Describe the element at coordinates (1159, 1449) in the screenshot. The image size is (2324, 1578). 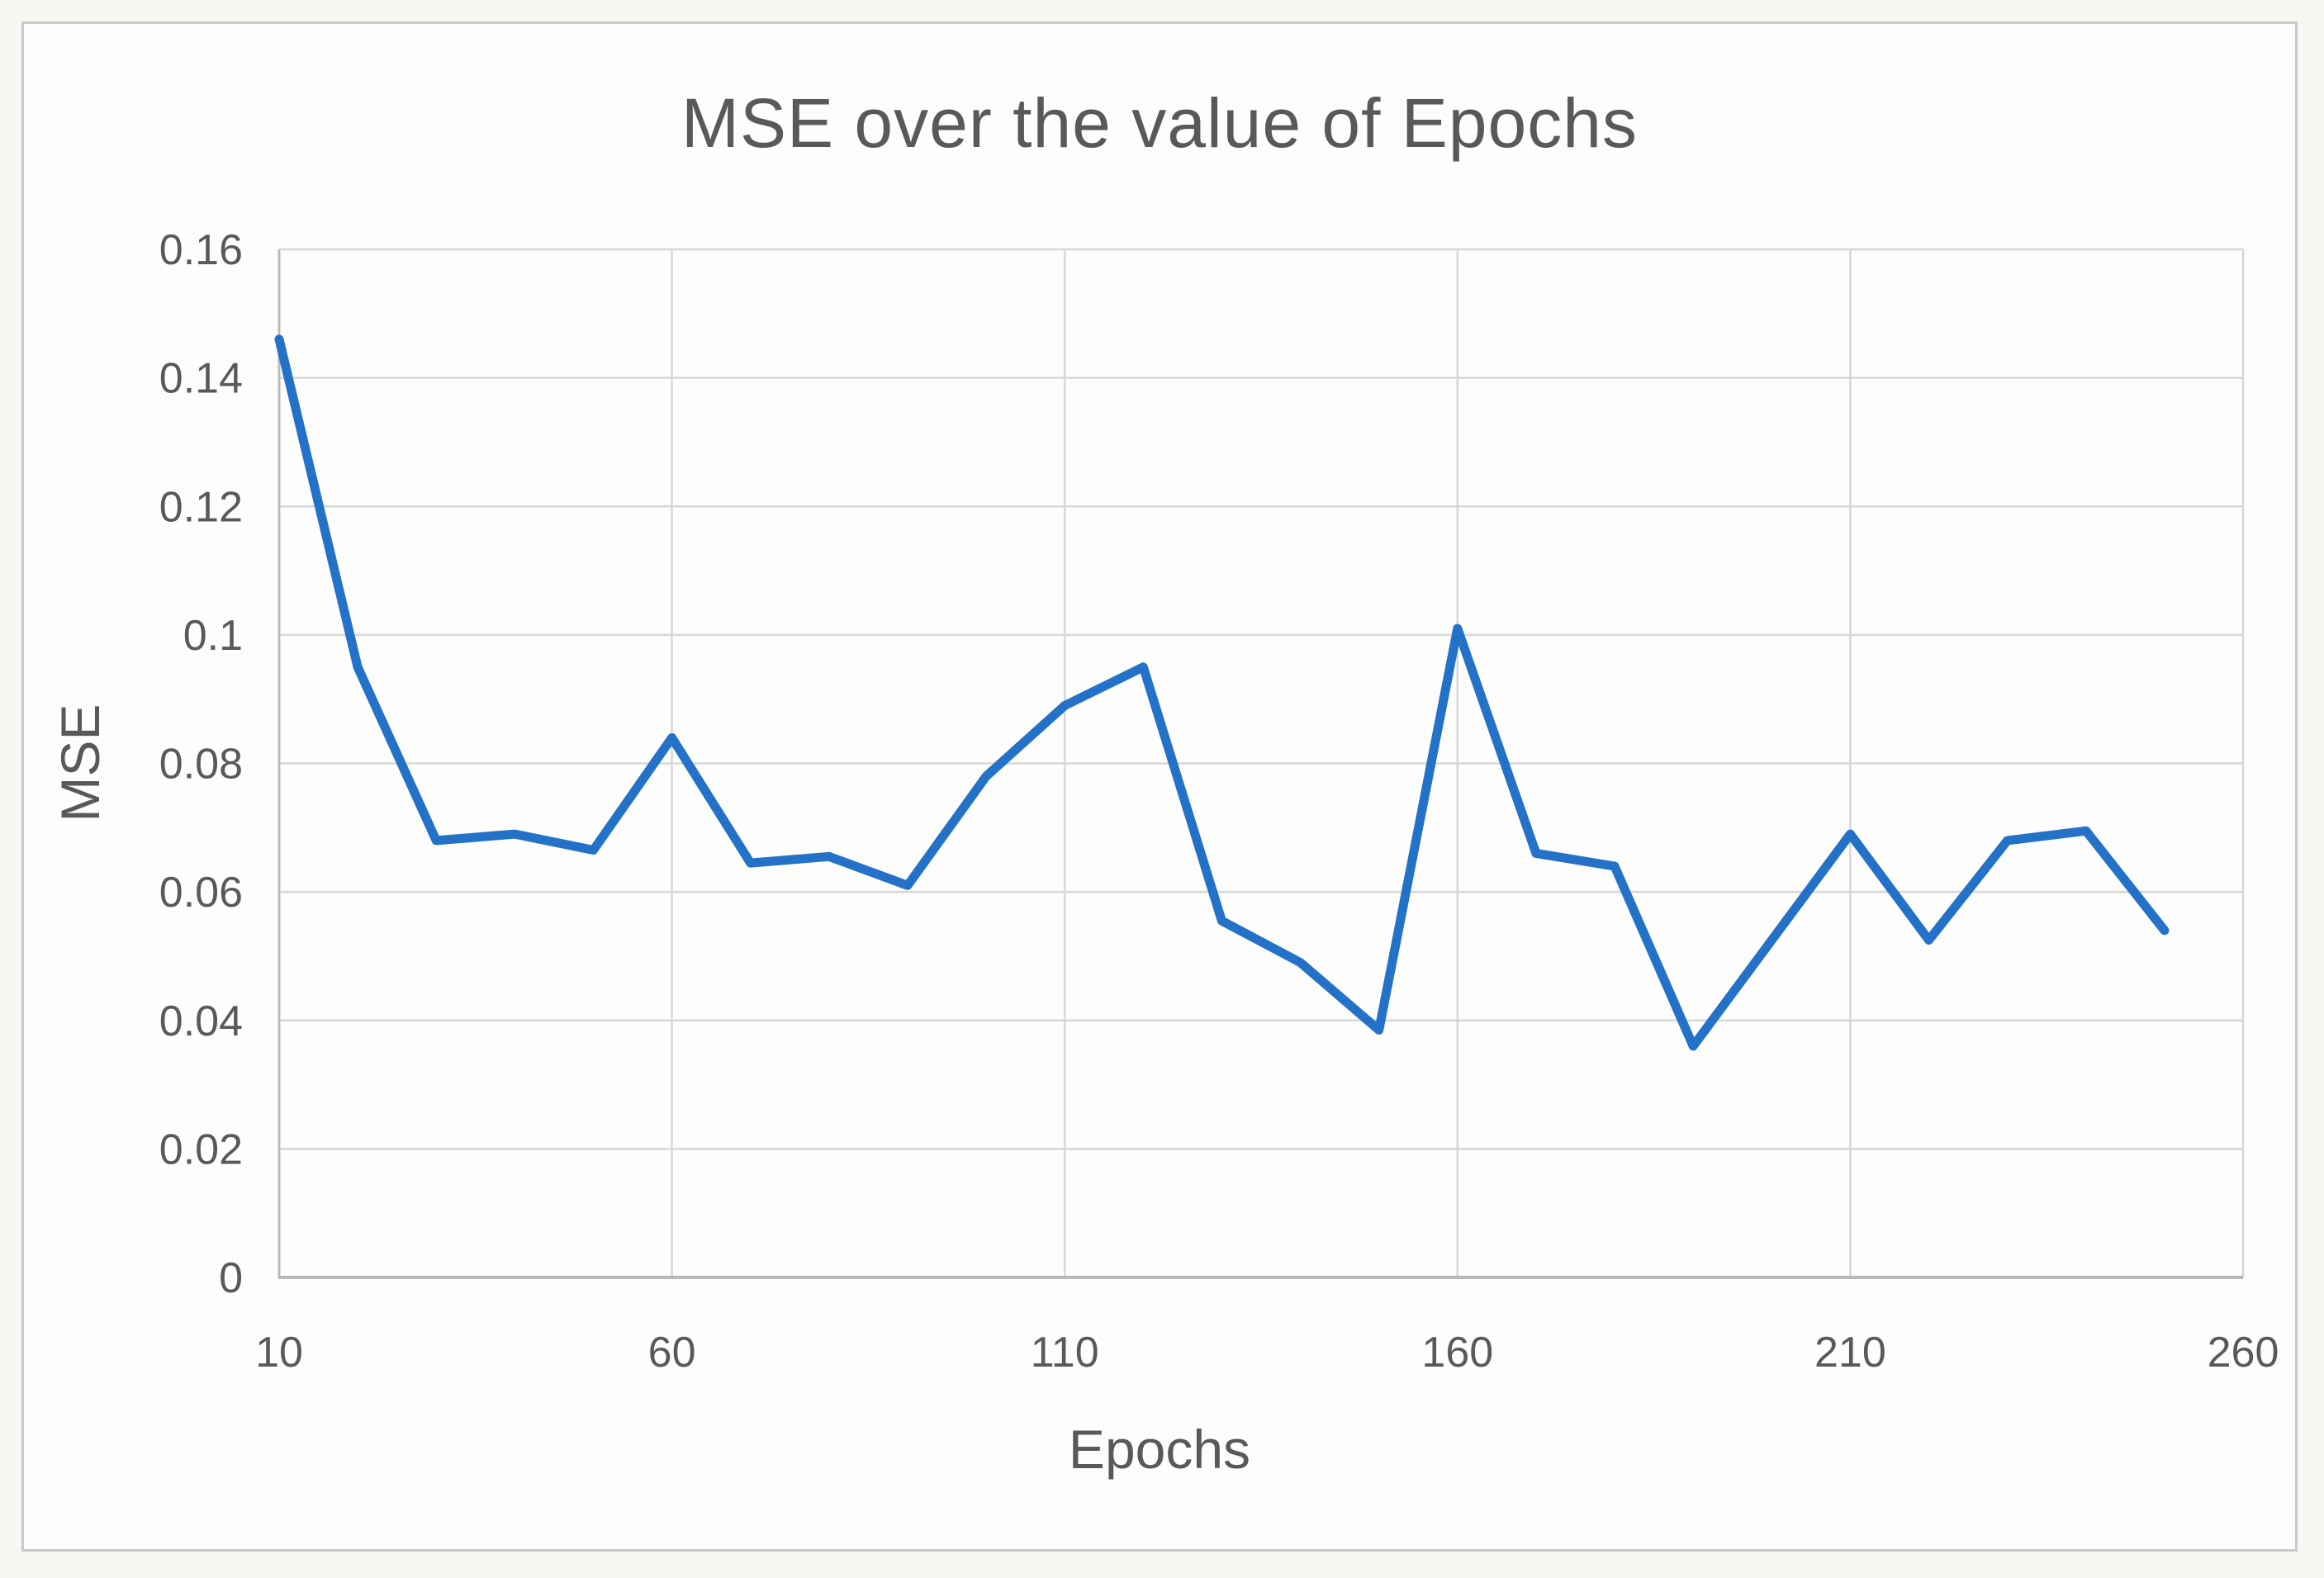
I see `x-axis-title: Epochs` at that location.